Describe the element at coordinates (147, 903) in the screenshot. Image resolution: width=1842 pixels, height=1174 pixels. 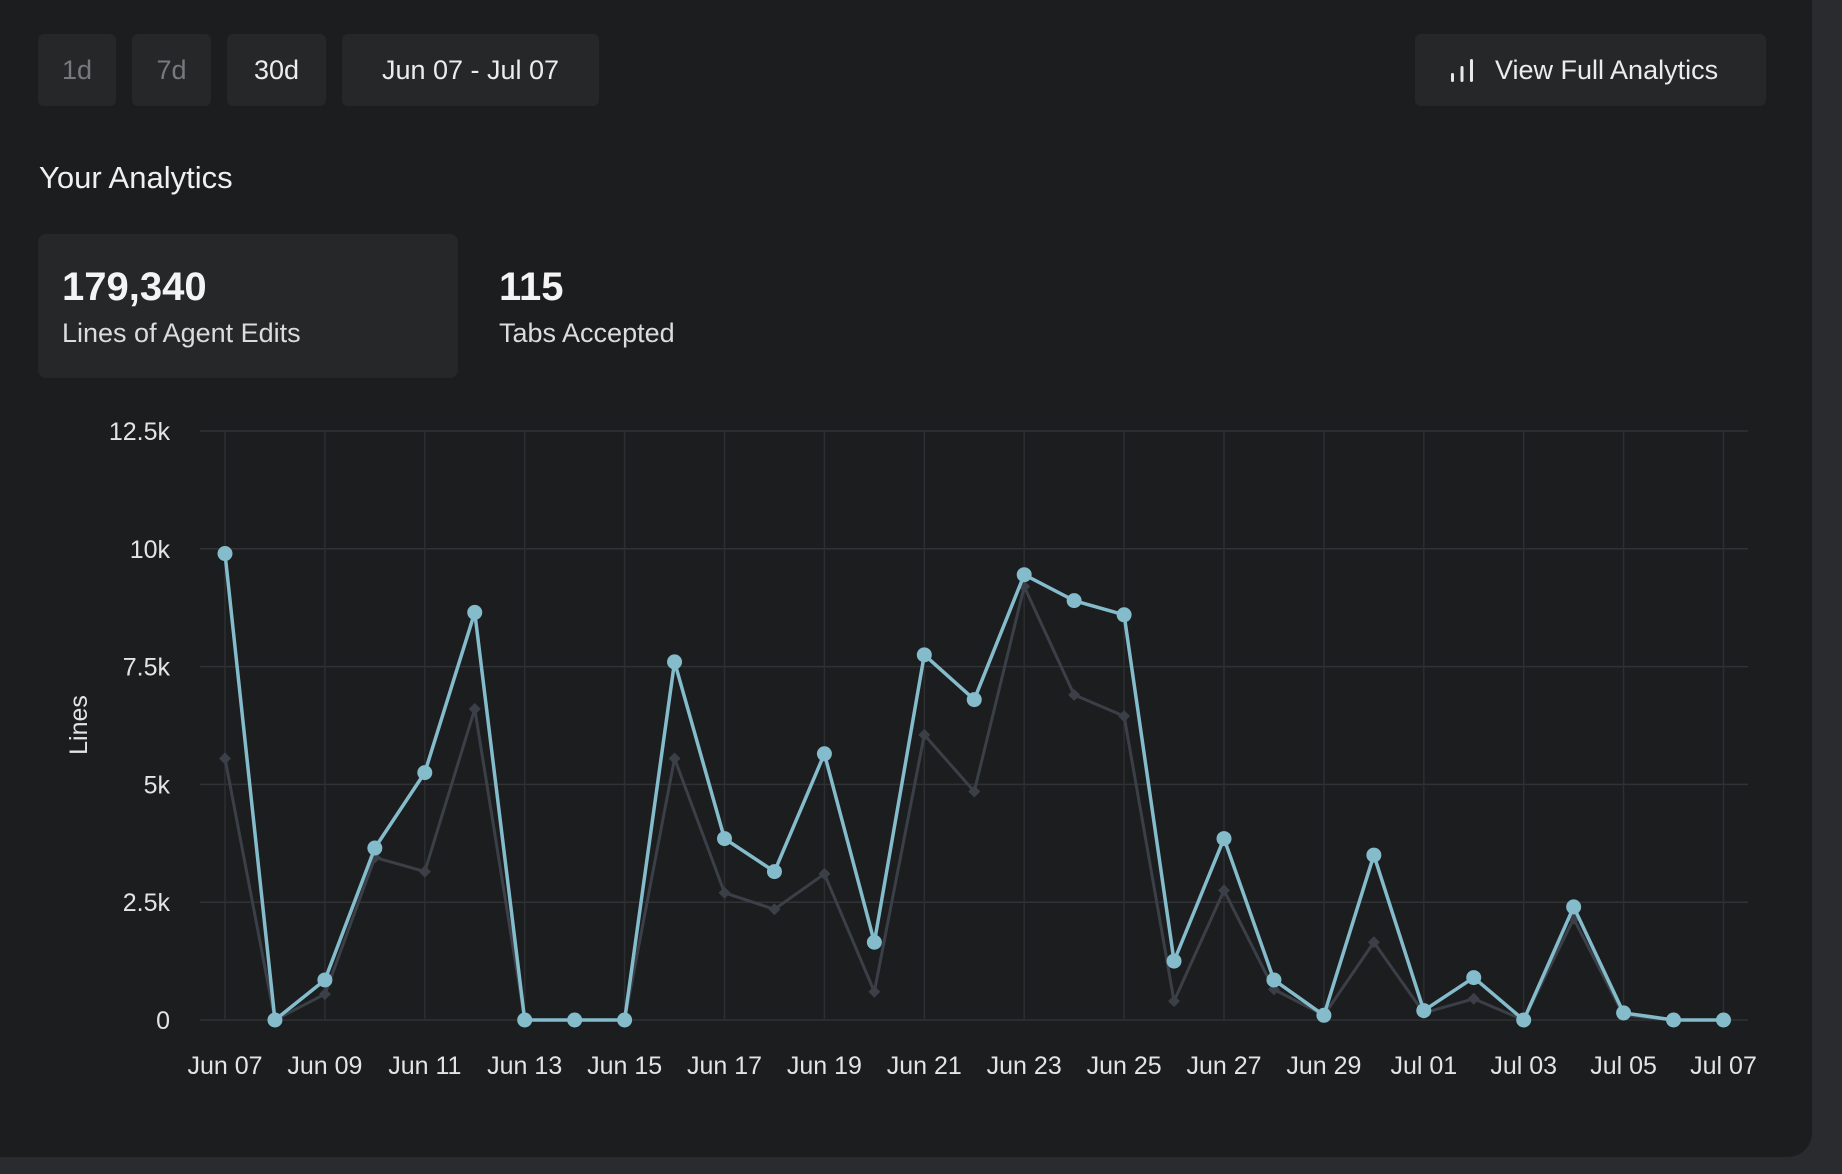
I see `y-tick-label: 2.5k` at that location.